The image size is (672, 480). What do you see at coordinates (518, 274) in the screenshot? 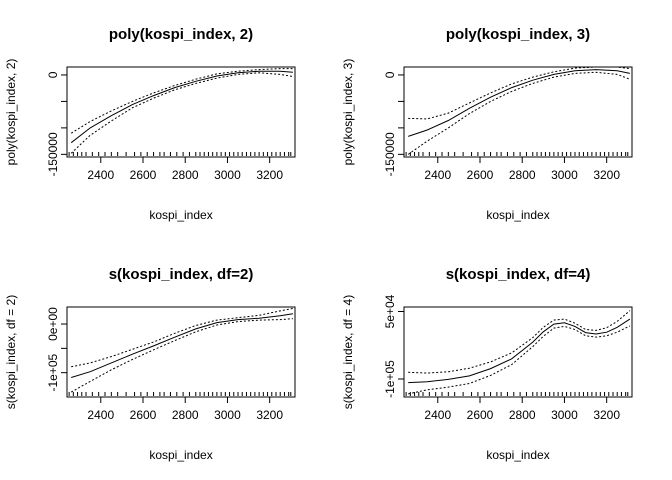
I see `plot-title: s(kospi_index, df=4)` at bounding box center [518, 274].